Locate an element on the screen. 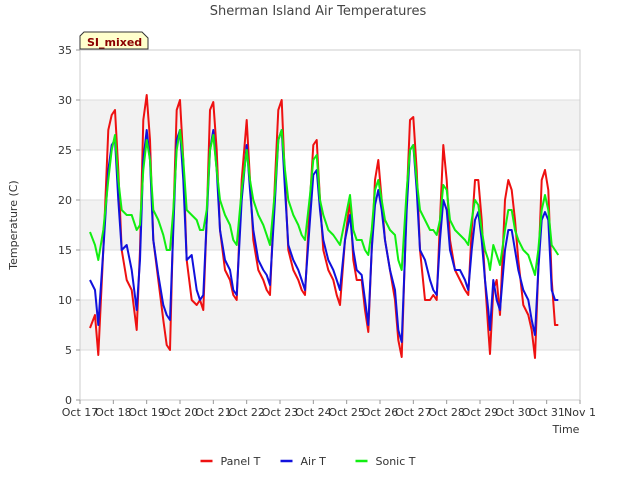 This screenshot has height=480, width=640. site-badge: SI_mixed is located at coordinates (114, 40).